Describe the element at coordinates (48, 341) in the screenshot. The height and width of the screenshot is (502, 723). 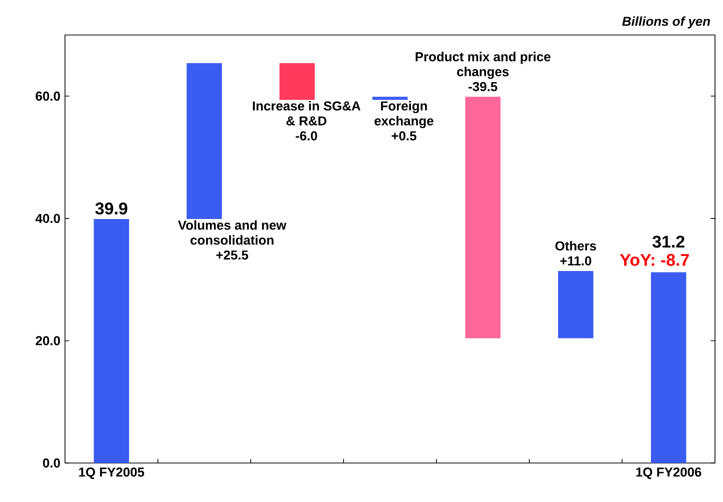
I see `y-tick-label: 20.0` at that location.